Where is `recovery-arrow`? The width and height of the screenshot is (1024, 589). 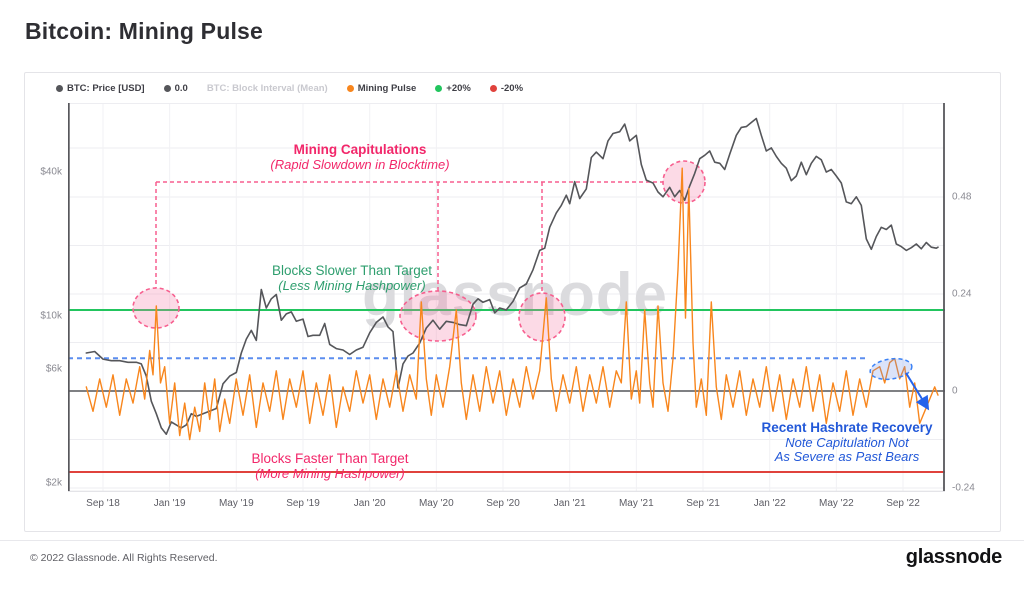 recovery-arrow is located at coordinates (917, 391).